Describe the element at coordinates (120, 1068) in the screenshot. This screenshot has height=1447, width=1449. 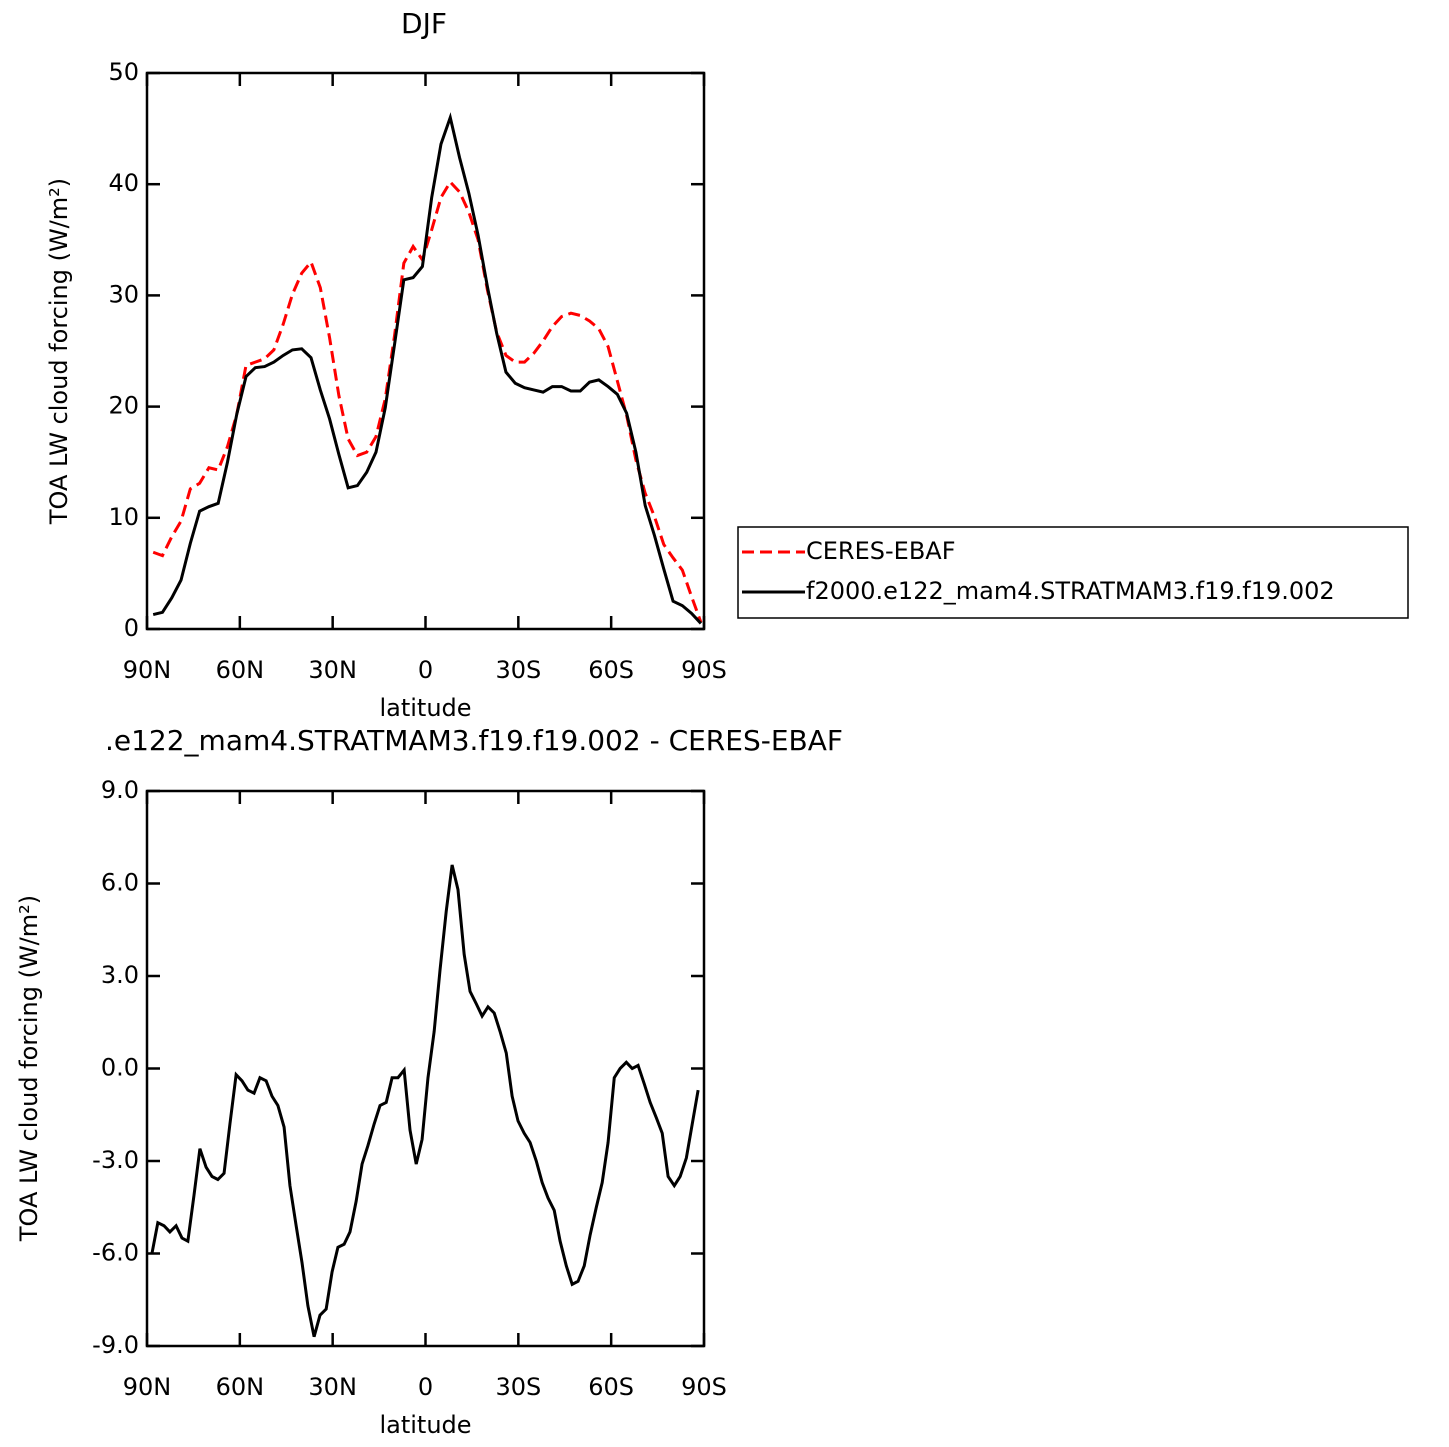
I see `y-tick-label: 0.0` at that location.